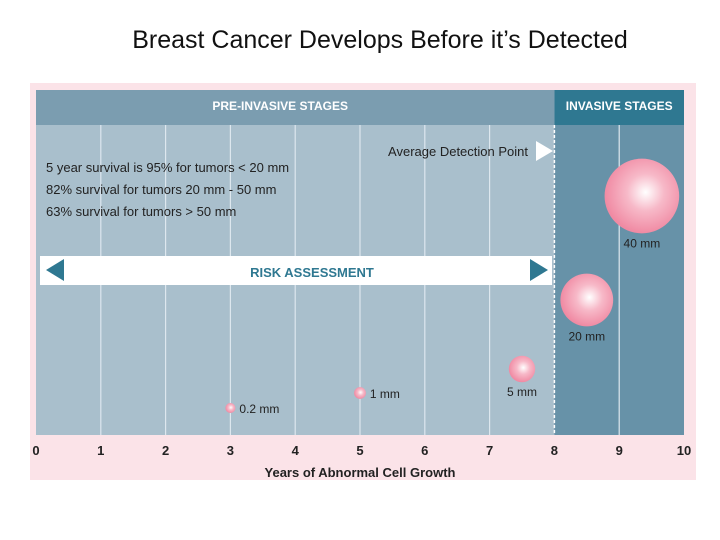 This screenshot has width=720, height=540. What do you see at coordinates (385, 394) in the screenshot?
I see `tumor-size-label: 1 mm` at bounding box center [385, 394].